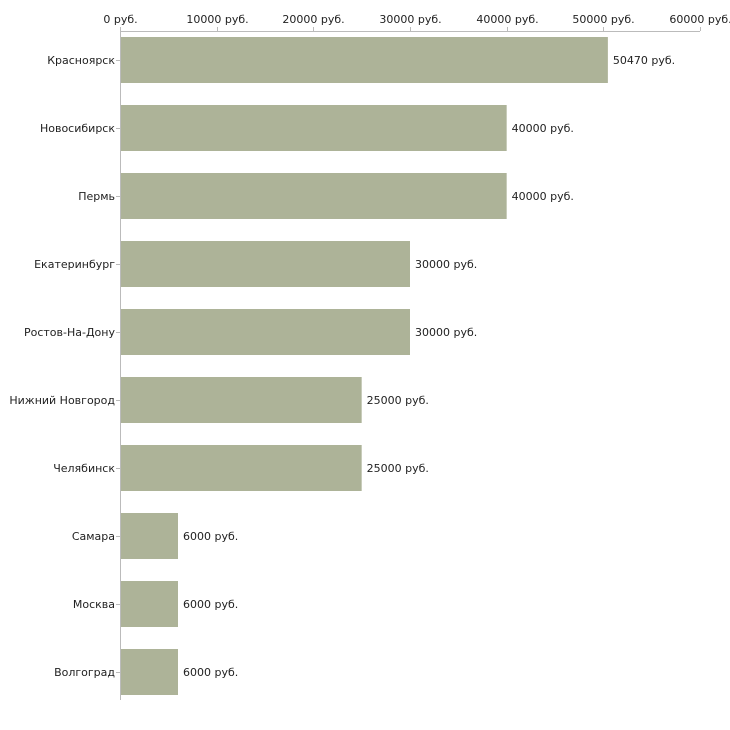 The height and width of the screenshot is (730, 730). I want to click on category-label: Екатеринбург, so click(74, 264).